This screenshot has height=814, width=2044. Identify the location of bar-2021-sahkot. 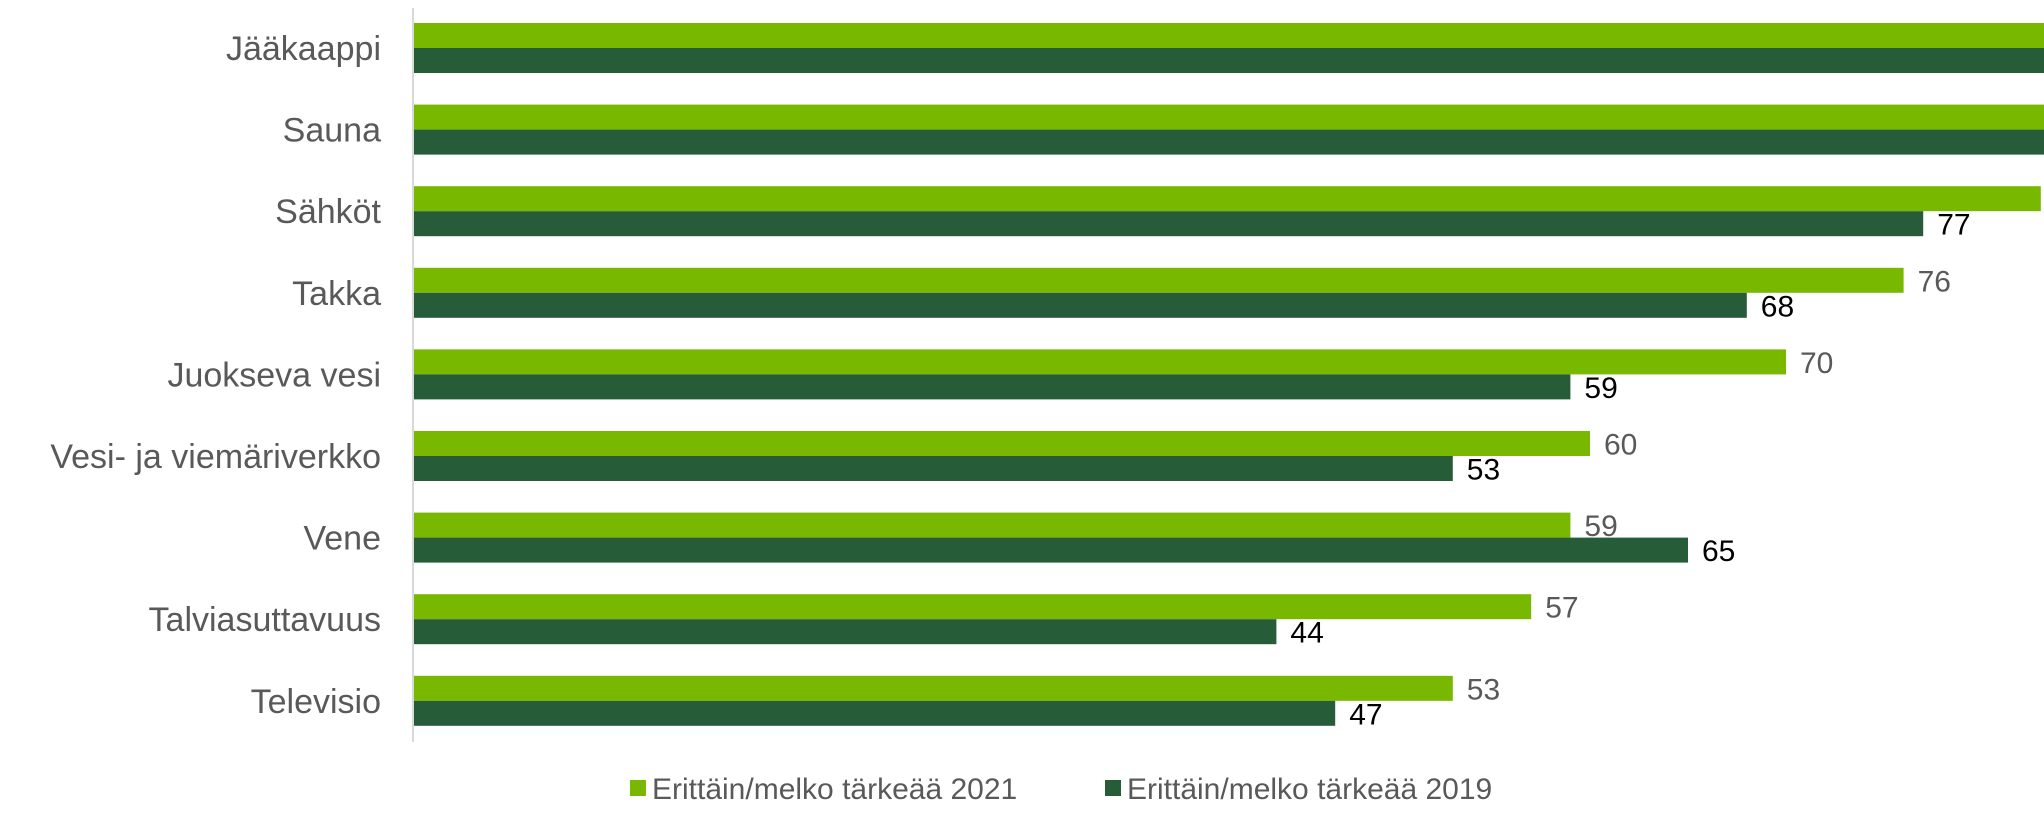
(1227, 199).